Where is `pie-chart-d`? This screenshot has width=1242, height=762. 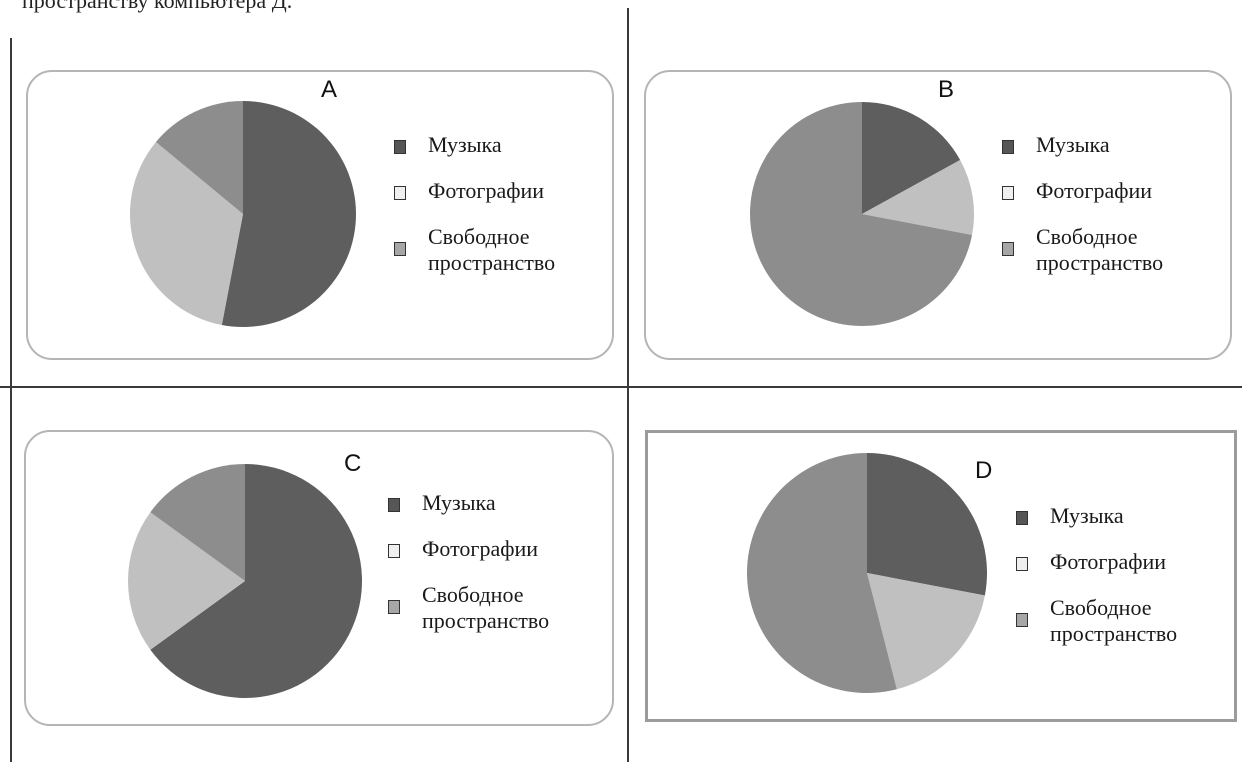 pie-chart-d is located at coordinates (866, 573).